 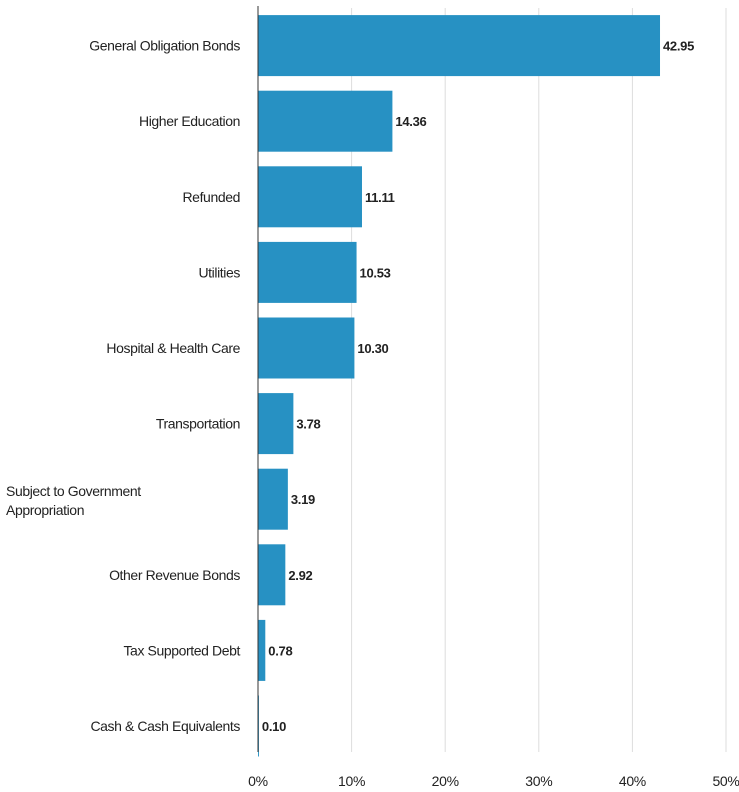 I want to click on category-label: Utilities, so click(x=219, y=272).